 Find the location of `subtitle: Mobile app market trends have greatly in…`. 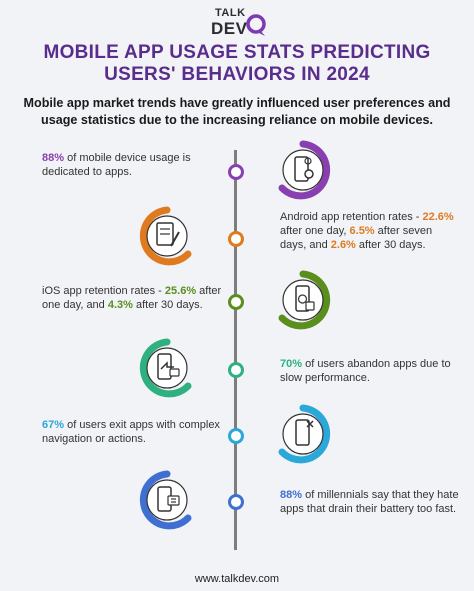

subtitle: Mobile app market trends have greatly in… is located at coordinates (237, 111).